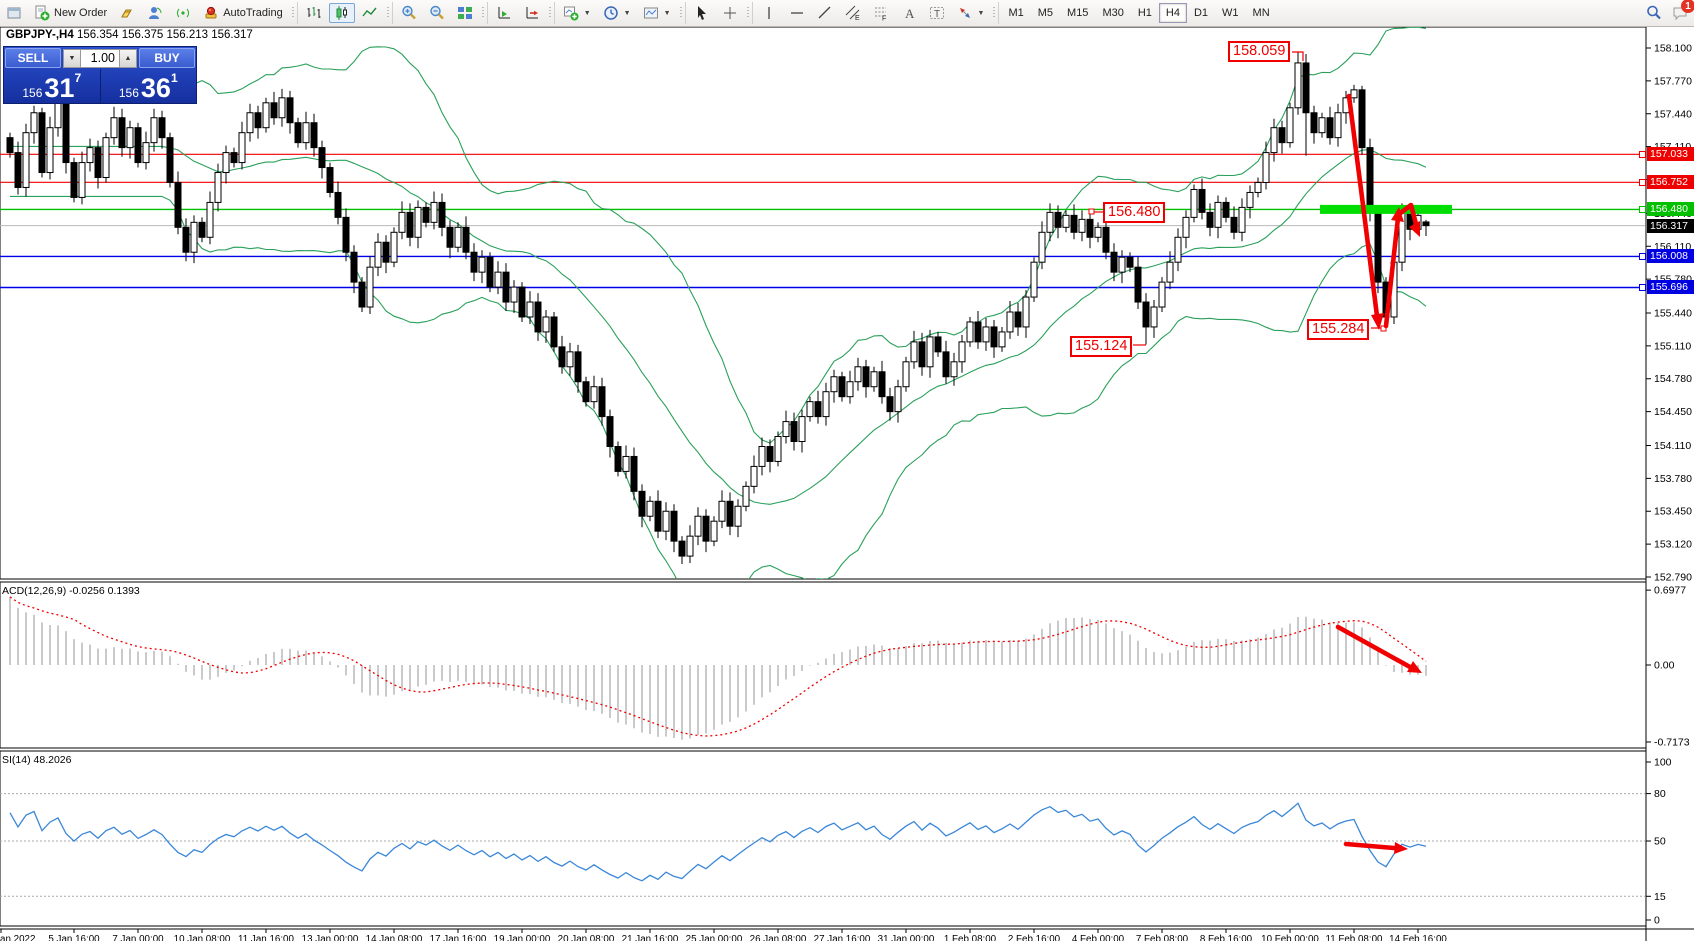 Image resolution: width=1694 pixels, height=941 pixels. Describe the element at coordinates (32, 93) in the screenshot. I see `sell-price-base: 156` at that location.